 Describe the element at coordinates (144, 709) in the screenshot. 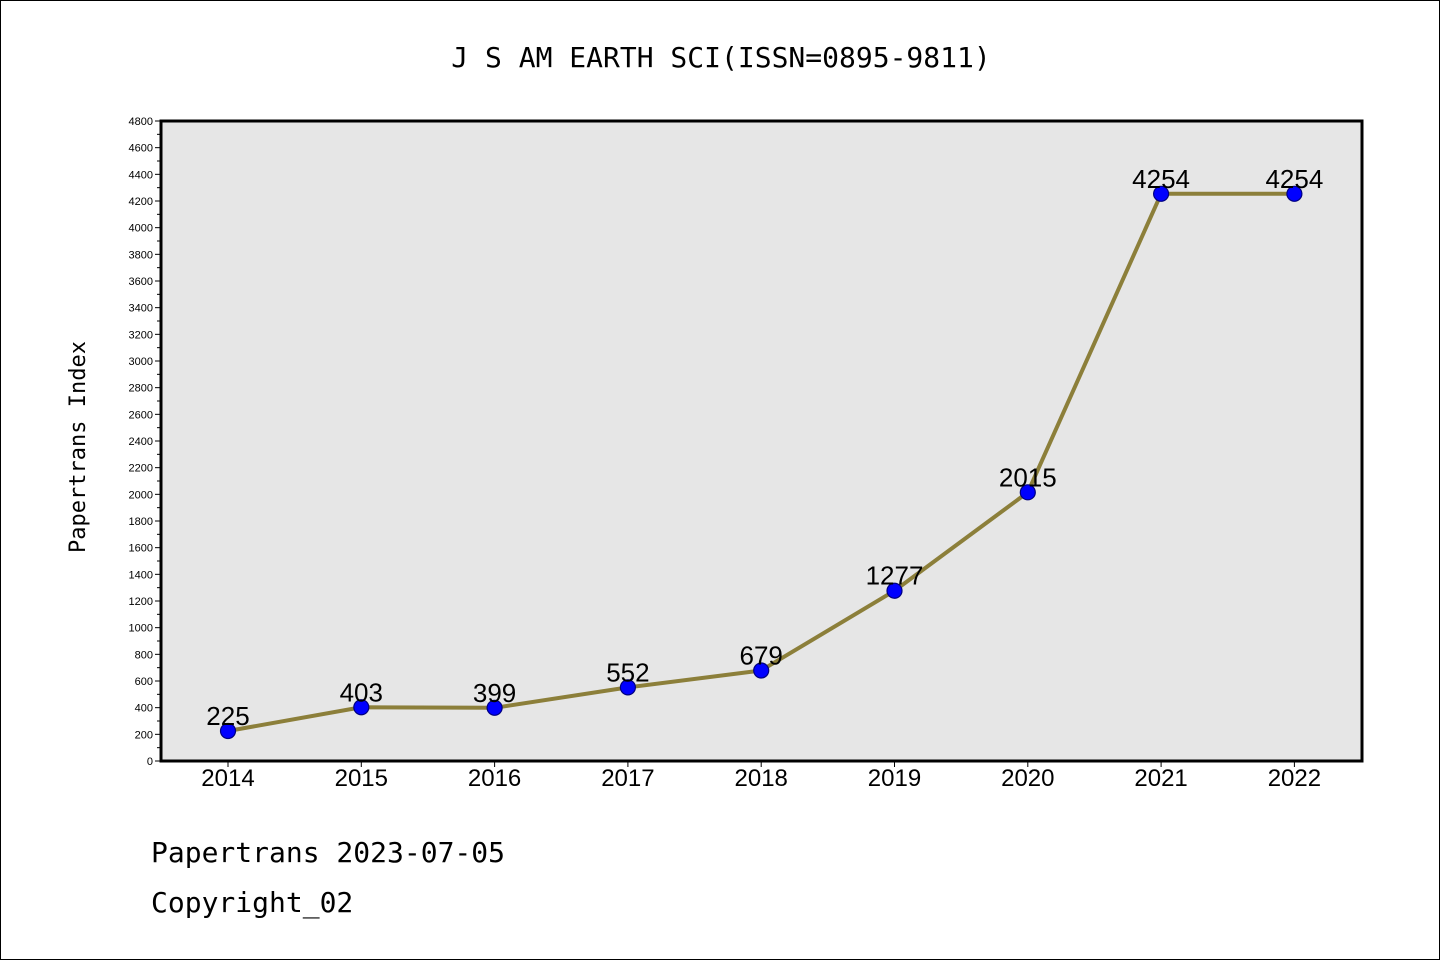

I see `y-tick-label: 400` at that location.